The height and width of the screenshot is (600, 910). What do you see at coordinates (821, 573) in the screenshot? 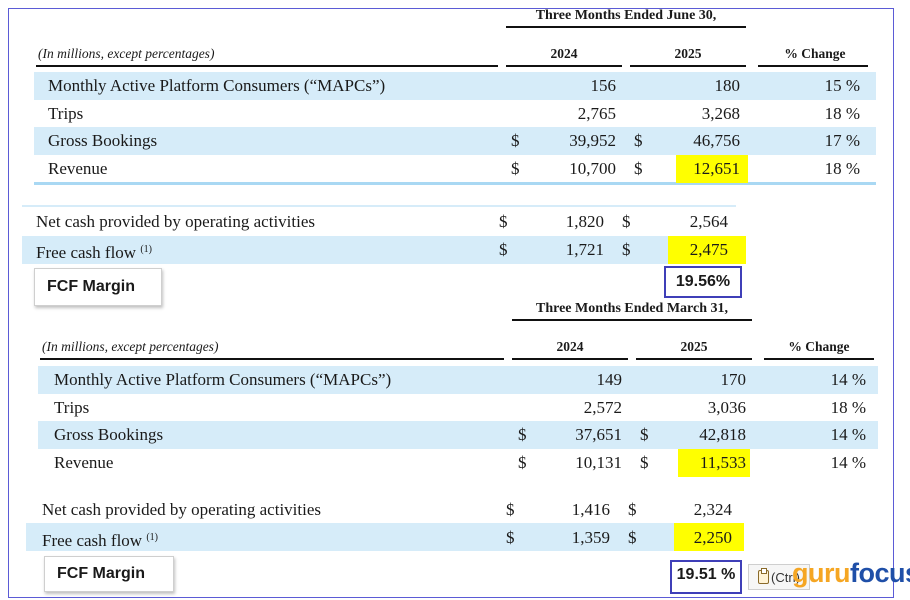
I see `logo-part-guru: guru` at bounding box center [821, 573].